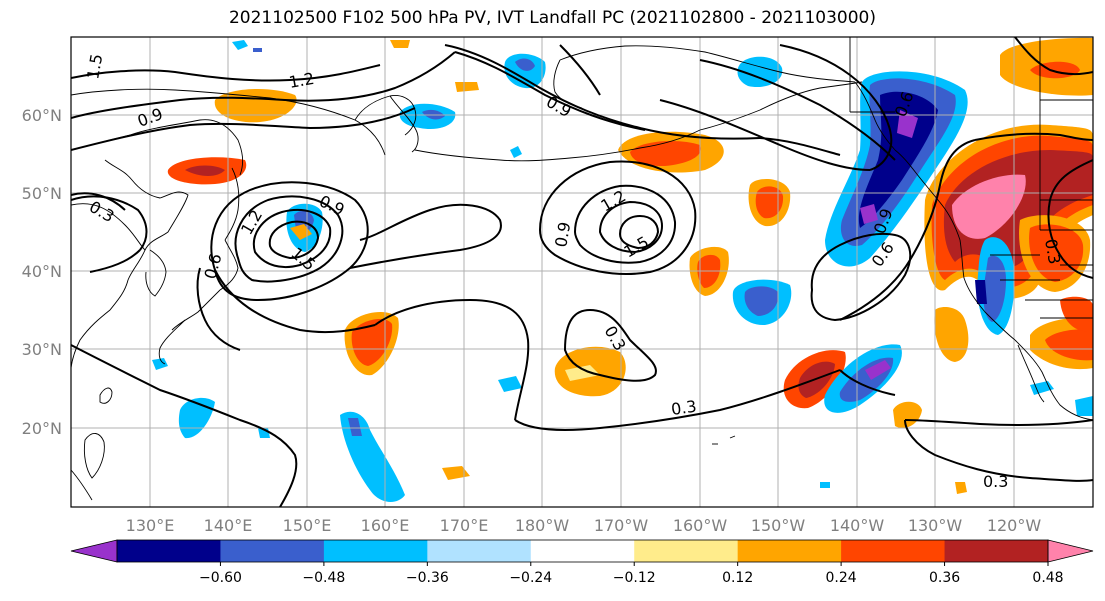 The image size is (1105, 601). I want to click on lon-label: 160°E, so click(385, 525).